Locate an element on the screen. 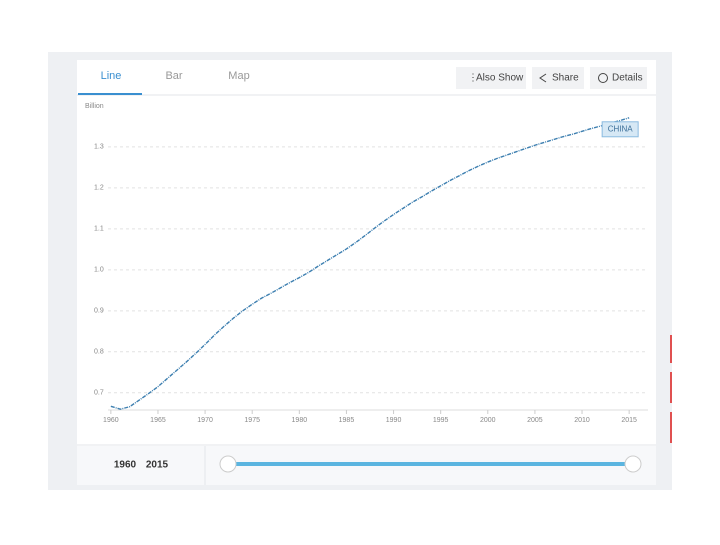 This screenshot has height=545, width=720. x-tick-label: 2010 is located at coordinates (582, 420).